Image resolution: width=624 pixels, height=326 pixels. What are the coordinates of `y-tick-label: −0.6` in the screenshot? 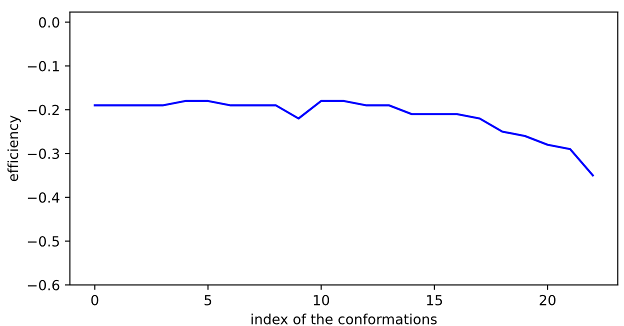 It's located at (44, 285).